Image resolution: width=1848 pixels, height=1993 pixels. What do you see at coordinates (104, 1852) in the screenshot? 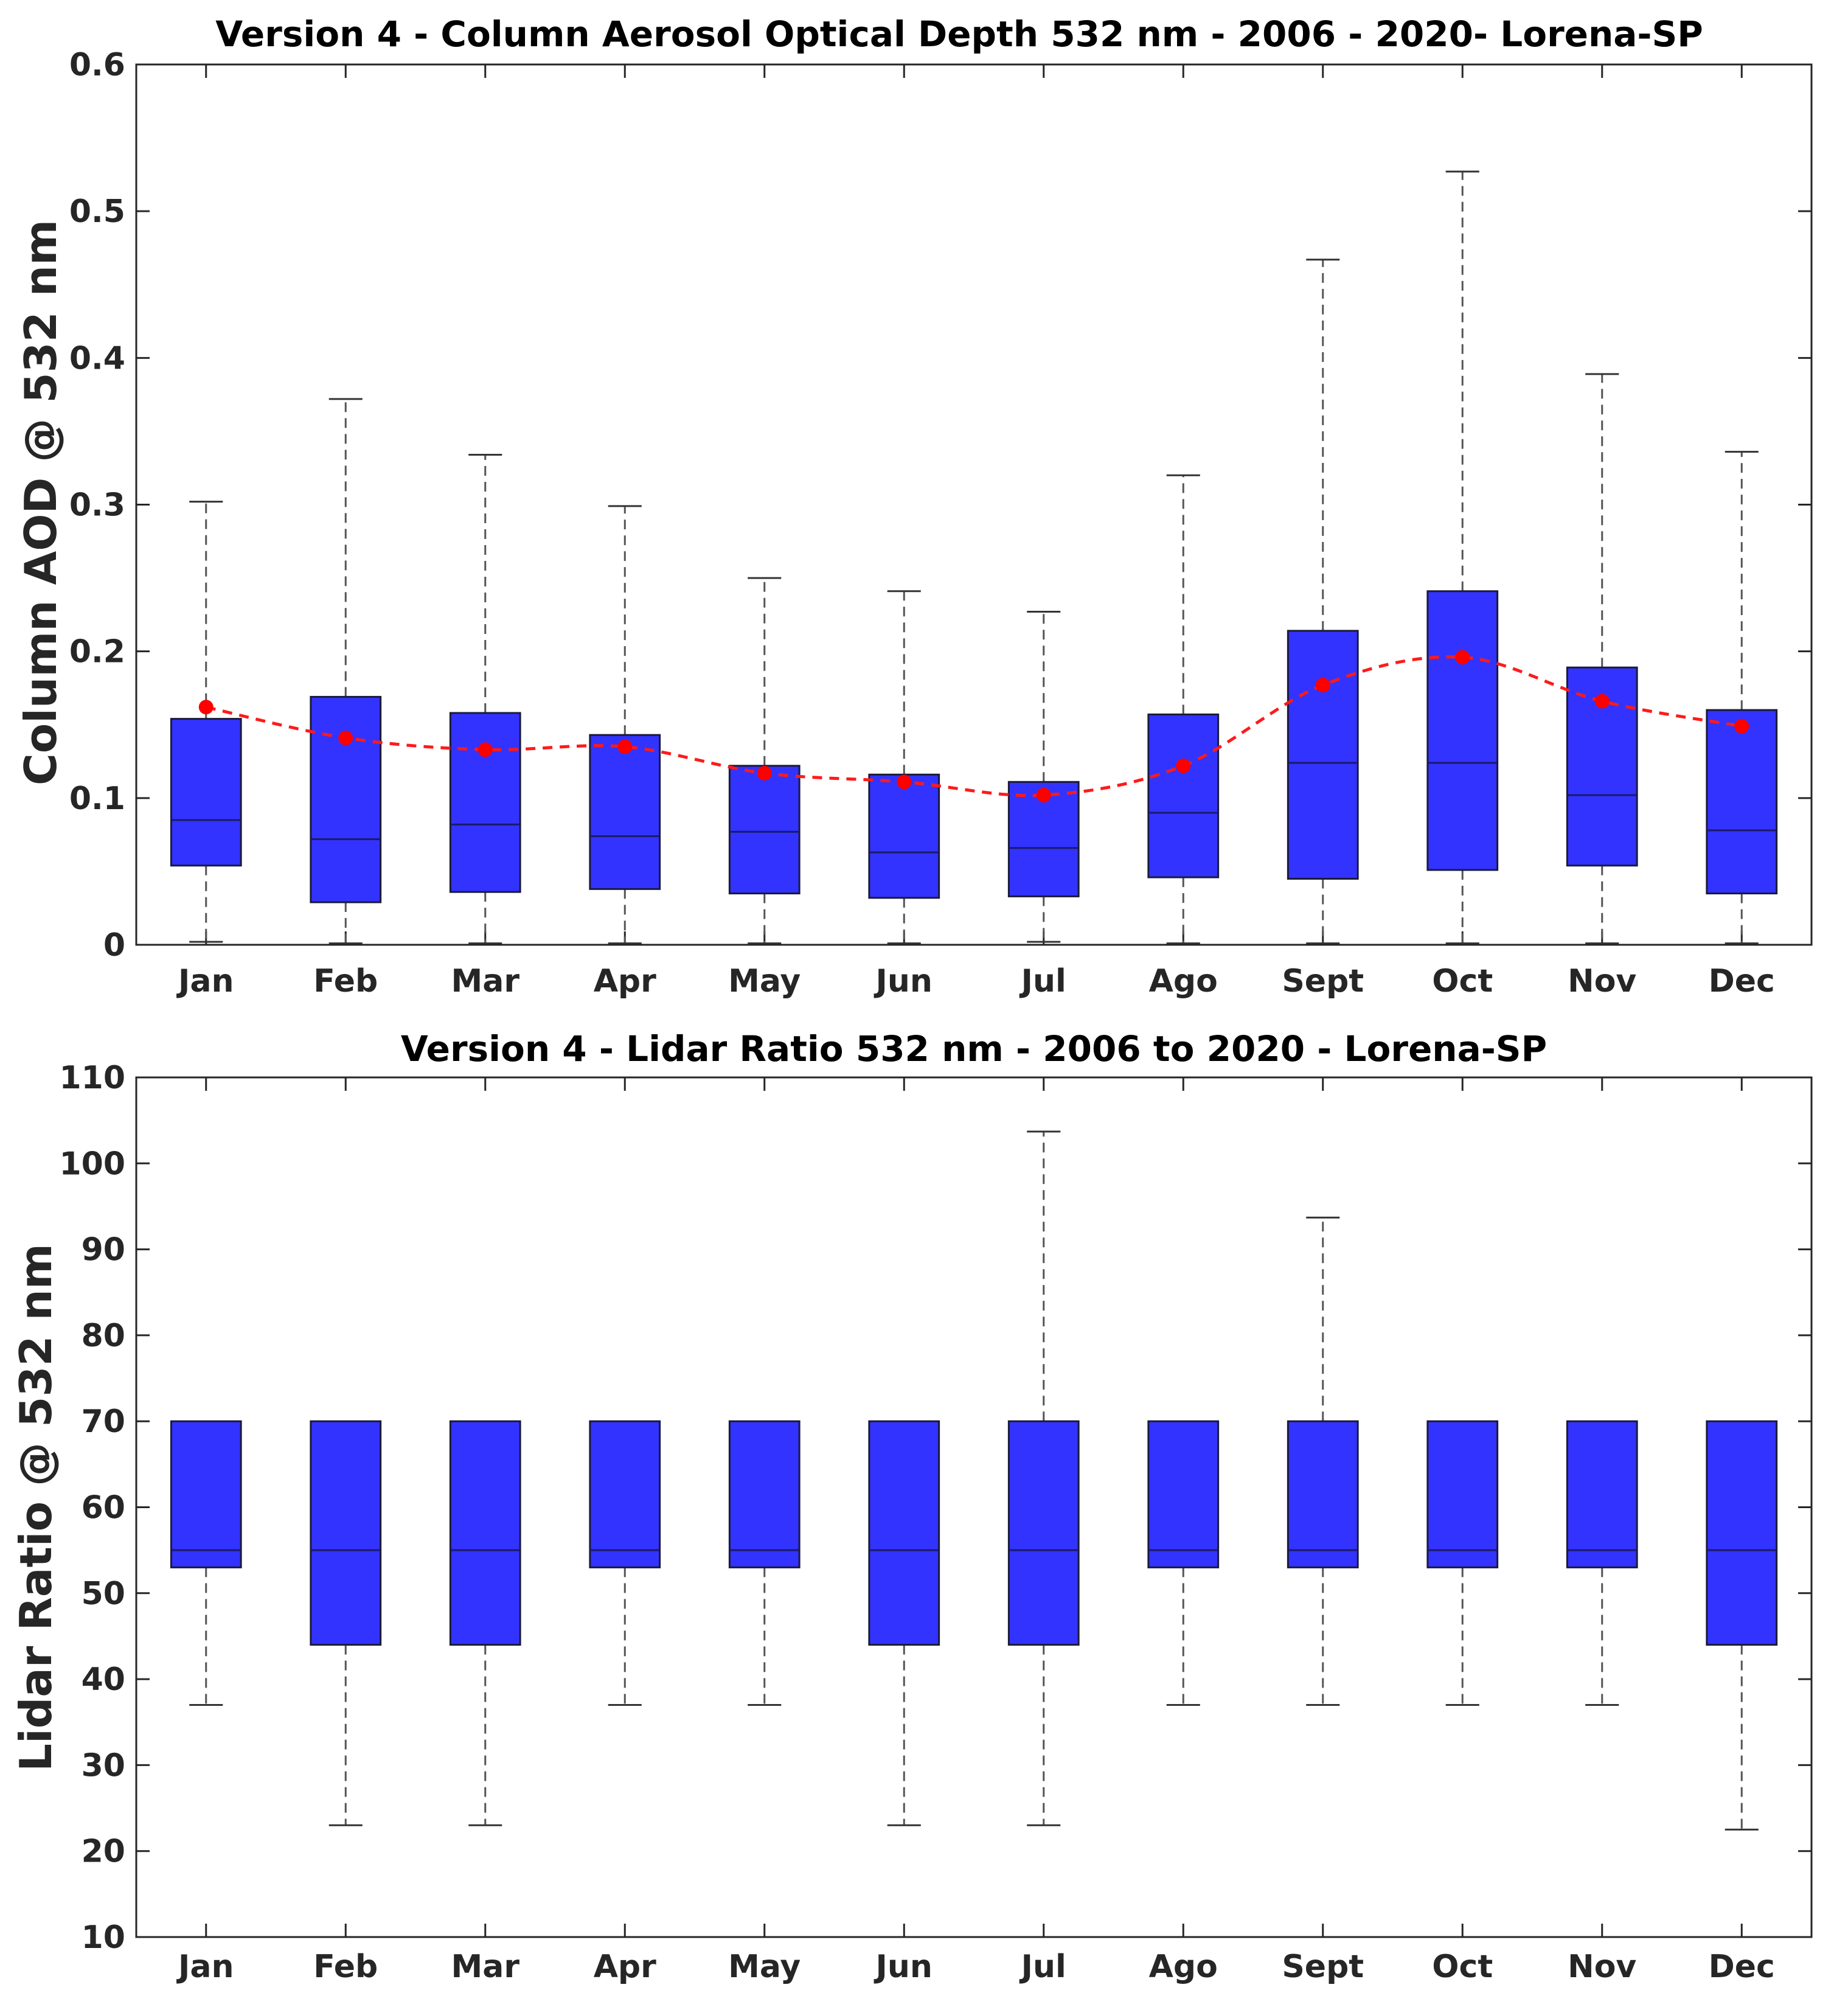
I see `lidar-ratio-y-tick-label: 20` at bounding box center [104, 1852].